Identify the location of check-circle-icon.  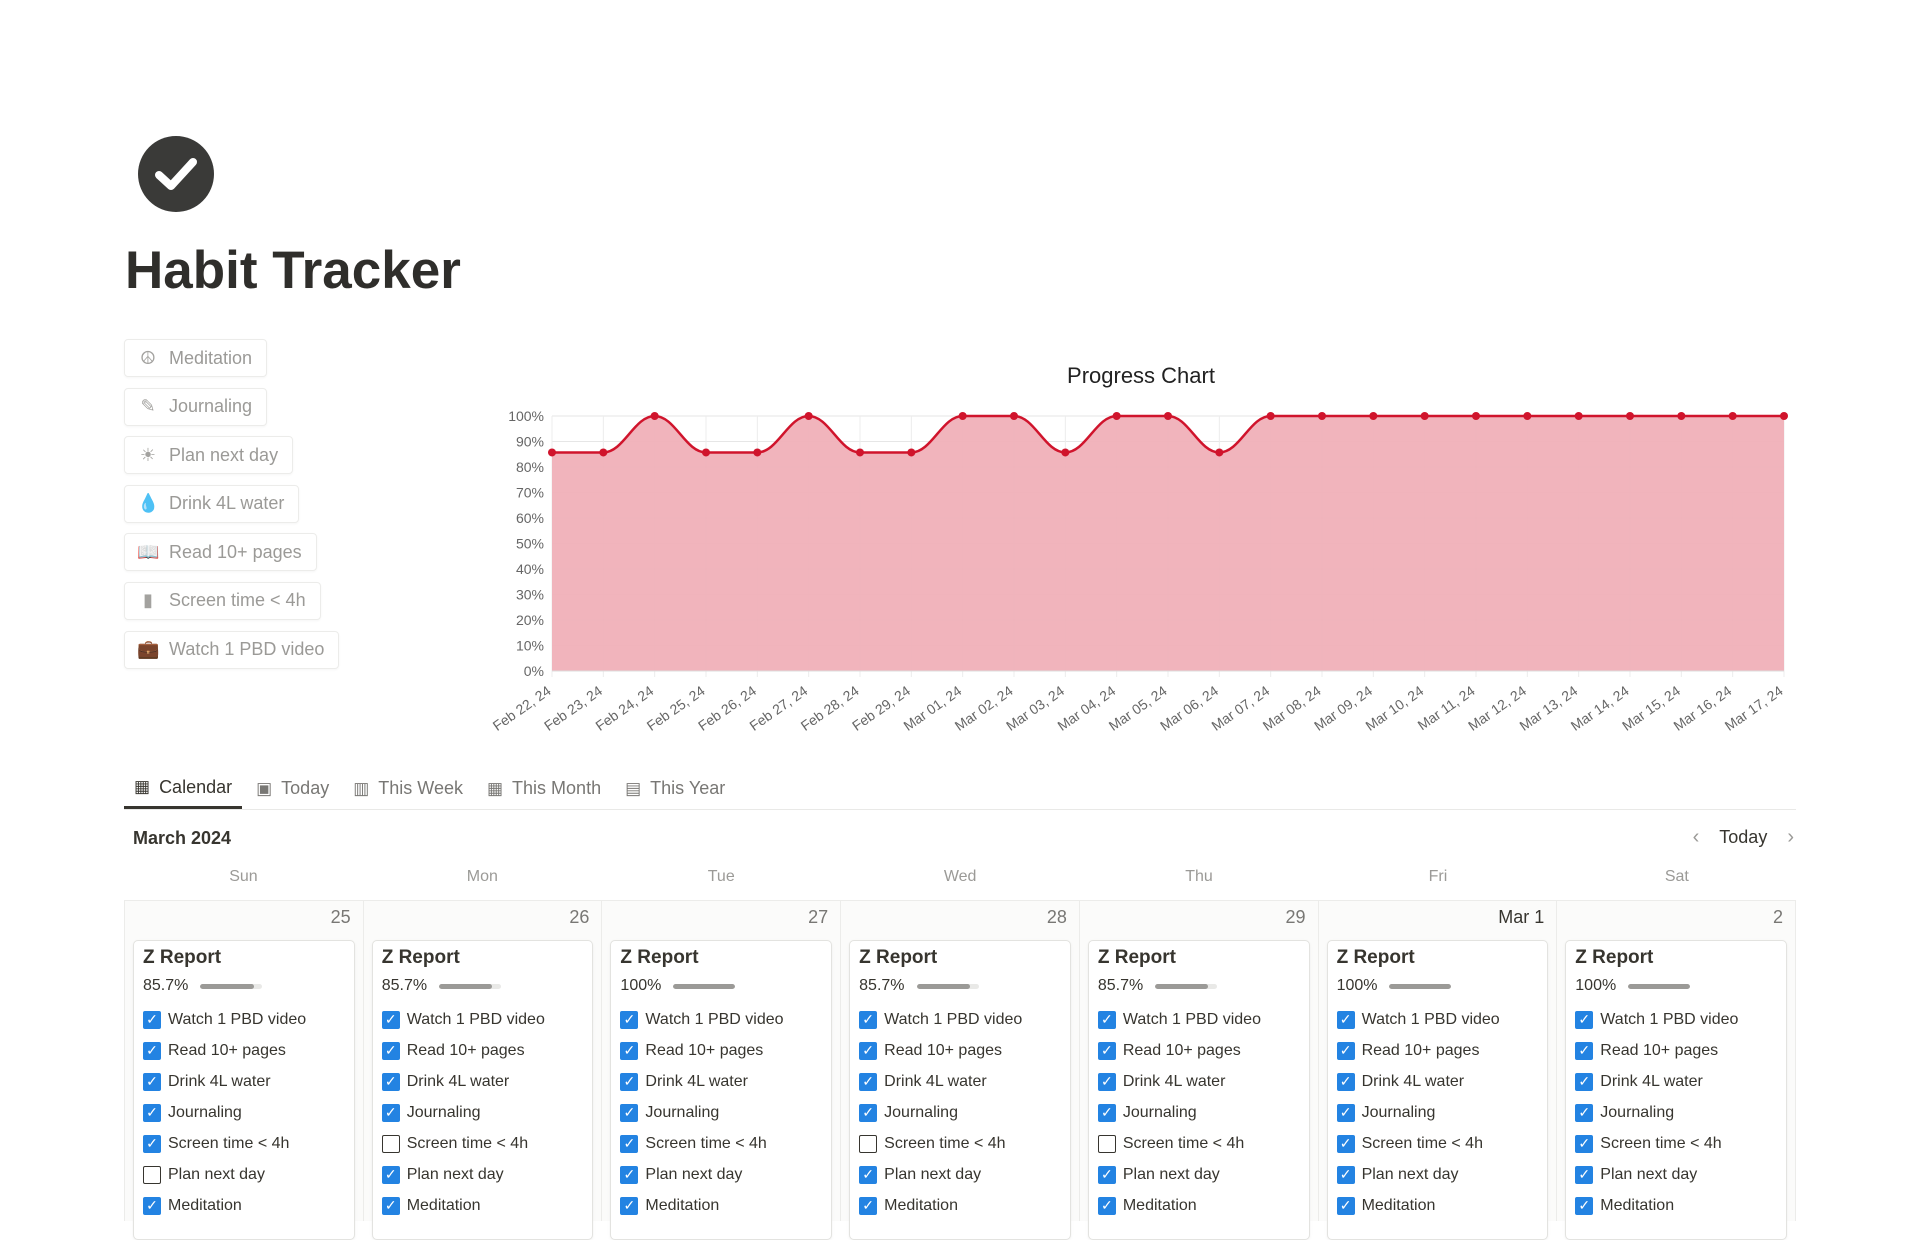
(176, 174).